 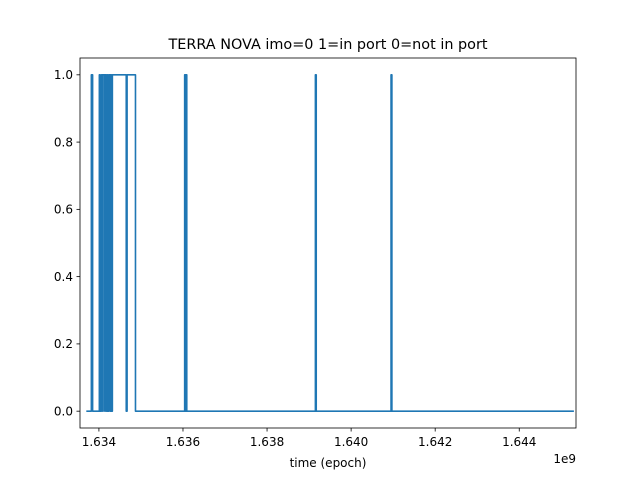 I want to click on y-tick-label: 0.2, so click(x=63, y=344).